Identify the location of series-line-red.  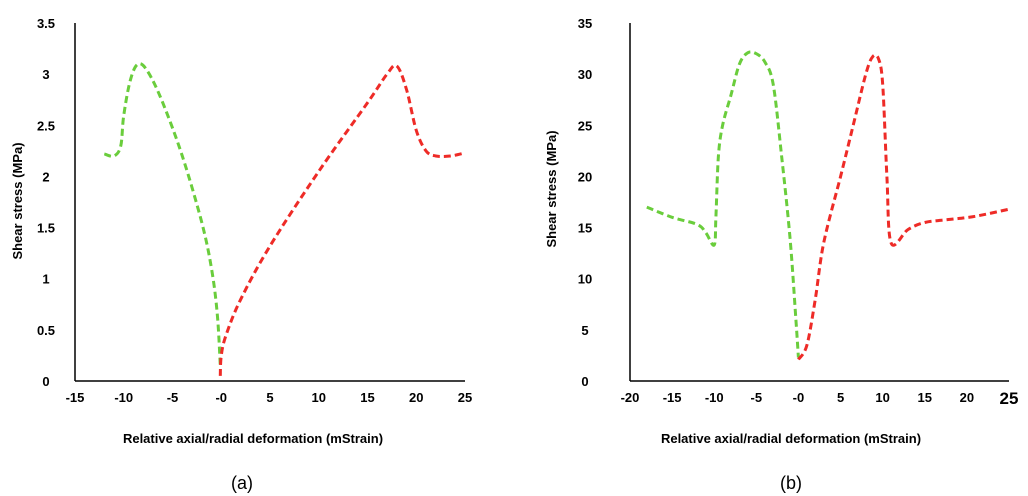
(903, 207).